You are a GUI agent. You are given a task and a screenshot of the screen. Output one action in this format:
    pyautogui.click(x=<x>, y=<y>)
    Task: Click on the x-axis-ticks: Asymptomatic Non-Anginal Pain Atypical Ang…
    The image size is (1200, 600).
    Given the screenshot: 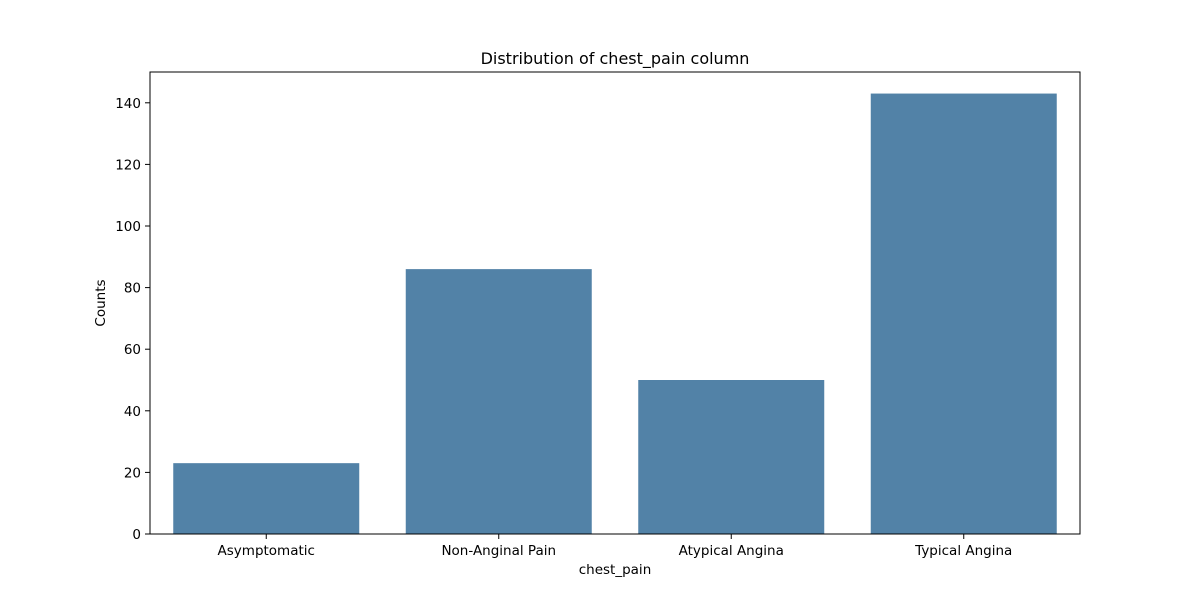 What is the action you would take?
    pyautogui.click(x=615, y=546)
    